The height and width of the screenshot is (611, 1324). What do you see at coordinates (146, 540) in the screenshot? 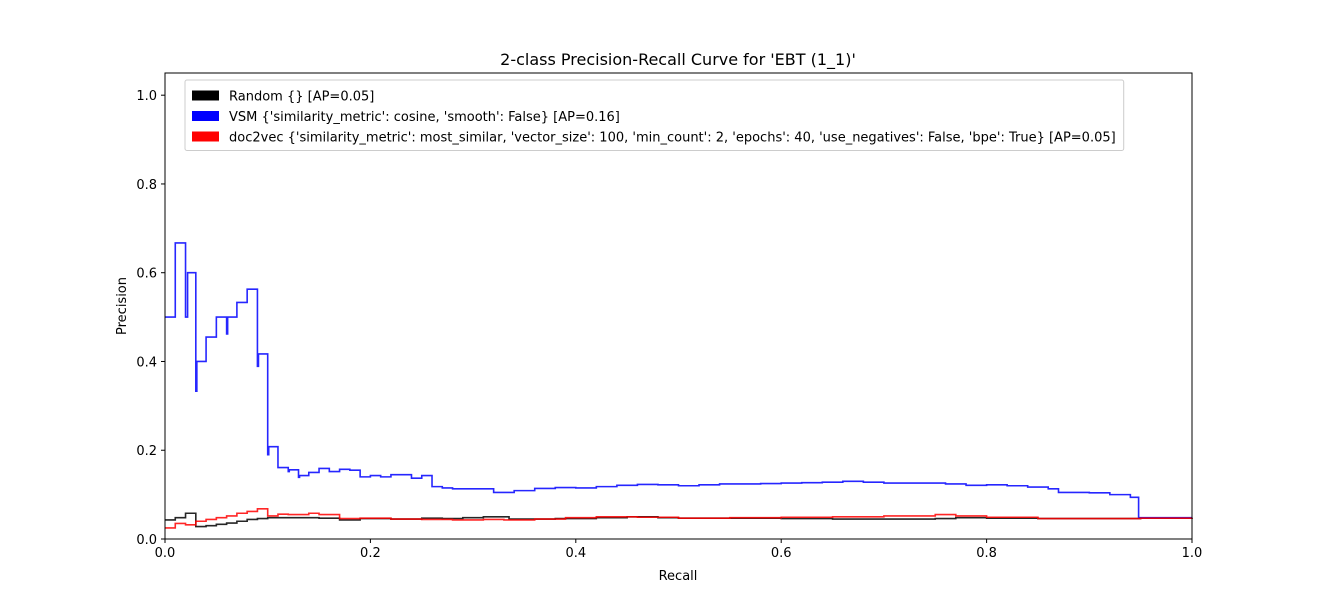
I see `y-tick-label: 0.0` at bounding box center [146, 540].